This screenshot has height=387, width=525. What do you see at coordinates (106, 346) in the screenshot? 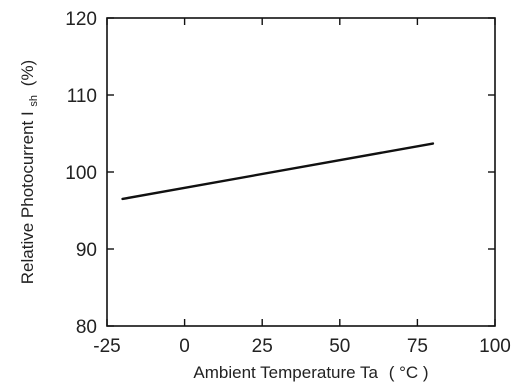
I see `x-tick-label: -25` at bounding box center [106, 346].